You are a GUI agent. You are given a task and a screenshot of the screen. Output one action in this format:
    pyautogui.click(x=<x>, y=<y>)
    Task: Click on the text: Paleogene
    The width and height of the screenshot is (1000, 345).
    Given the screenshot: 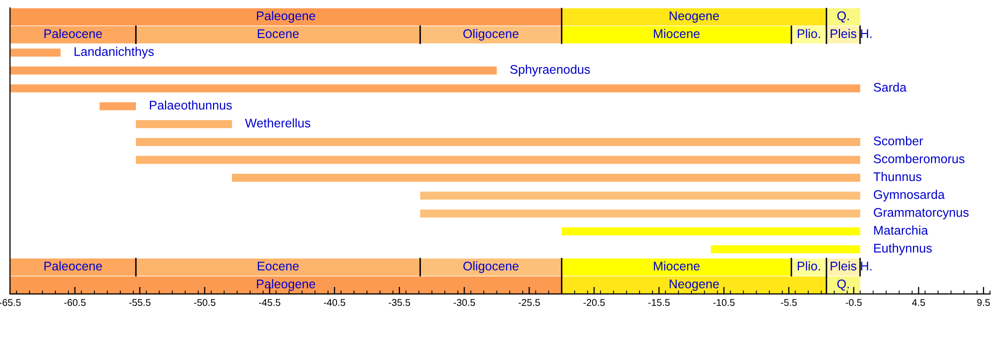 What is the action you would take?
    pyautogui.click(x=286, y=285)
    